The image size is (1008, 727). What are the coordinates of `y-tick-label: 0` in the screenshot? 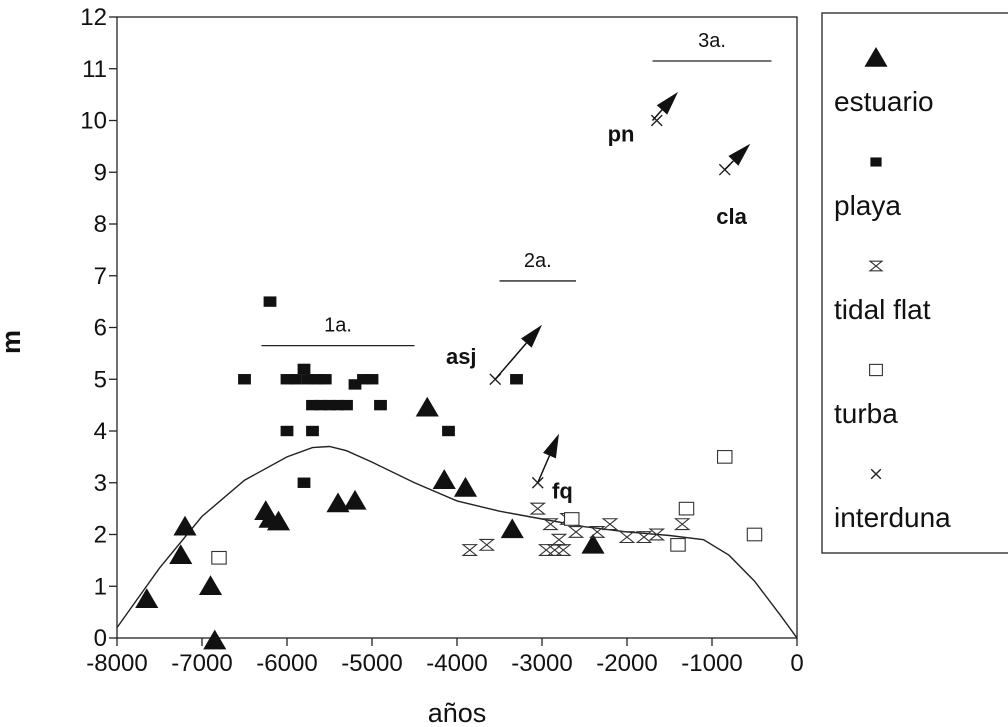 It's located at (100, 638).